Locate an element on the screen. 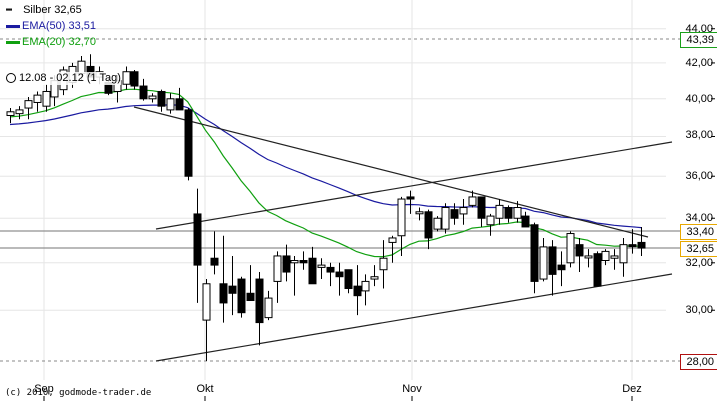 This screenshot has height=401, width=717. price-tag-last: 32,65 is located at coordinates (698, 249).